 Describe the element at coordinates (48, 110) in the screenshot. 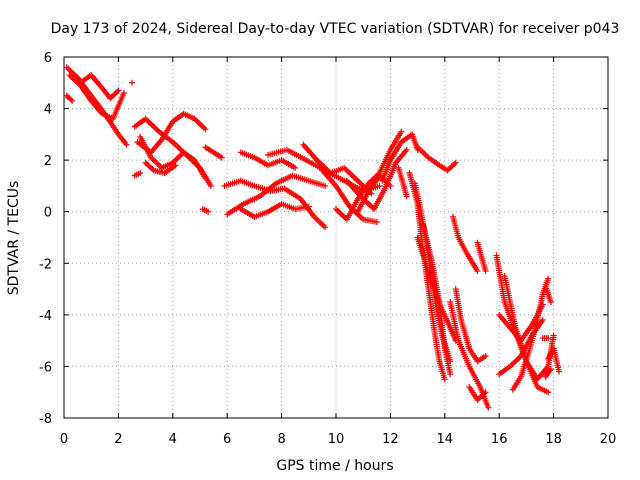

I see `y-tick-label: 4` at that location.